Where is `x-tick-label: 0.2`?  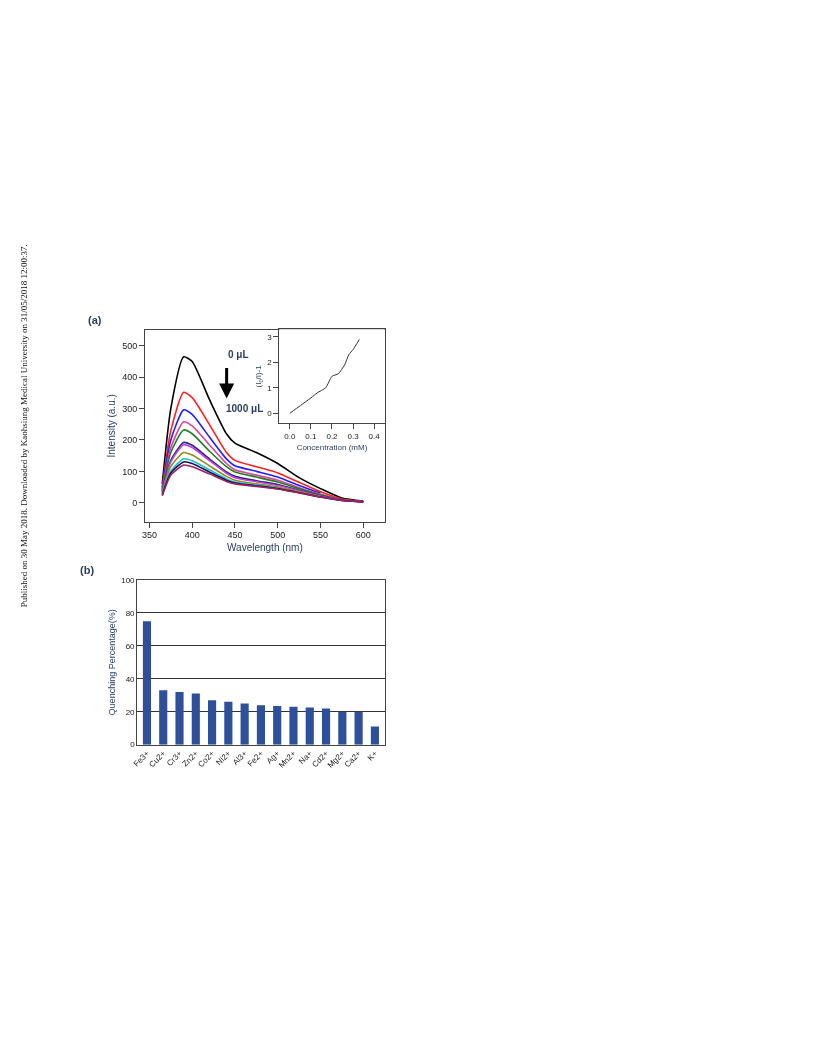
x-tick-label: 0.2 is located at coordinates (332, 436).